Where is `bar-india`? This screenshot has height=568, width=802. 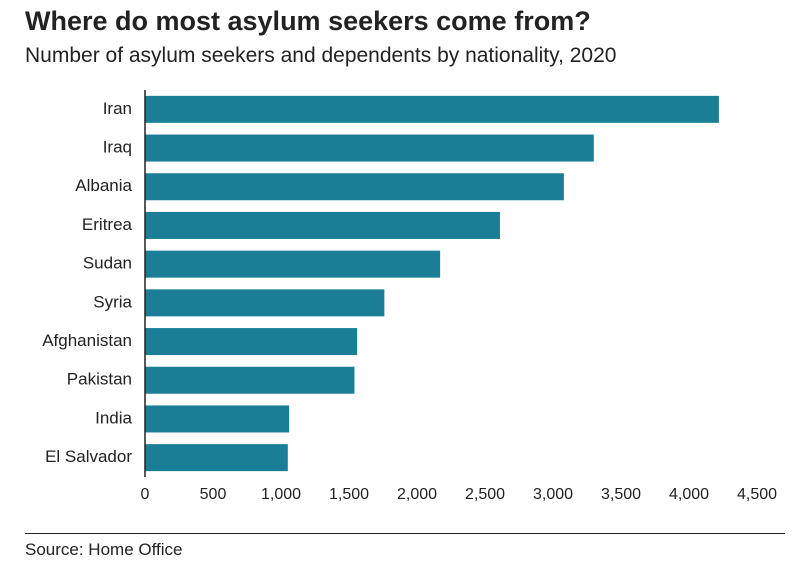
bar-india is located at coordinates (217, 419).